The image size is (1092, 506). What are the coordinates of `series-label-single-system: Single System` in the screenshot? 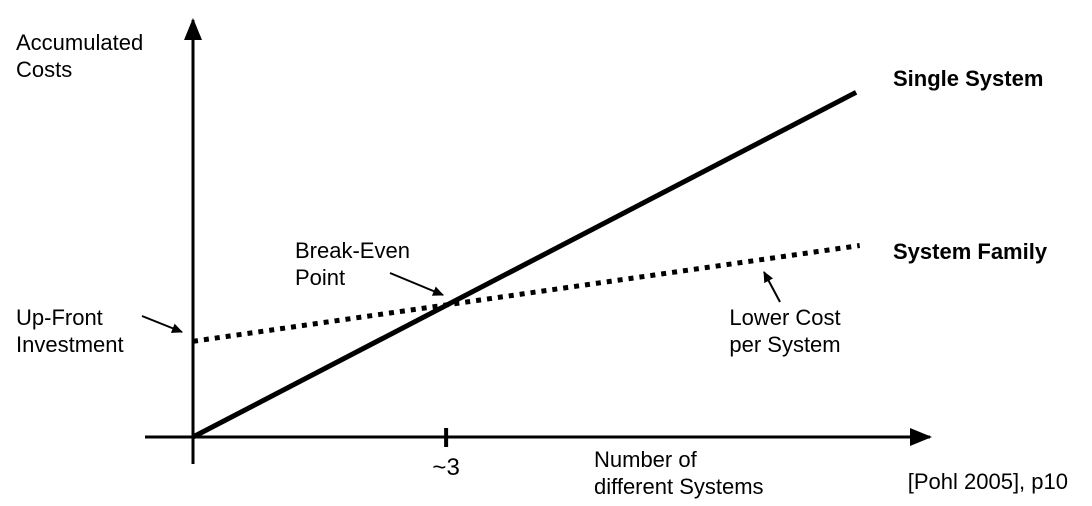 It's located at (968, 78).